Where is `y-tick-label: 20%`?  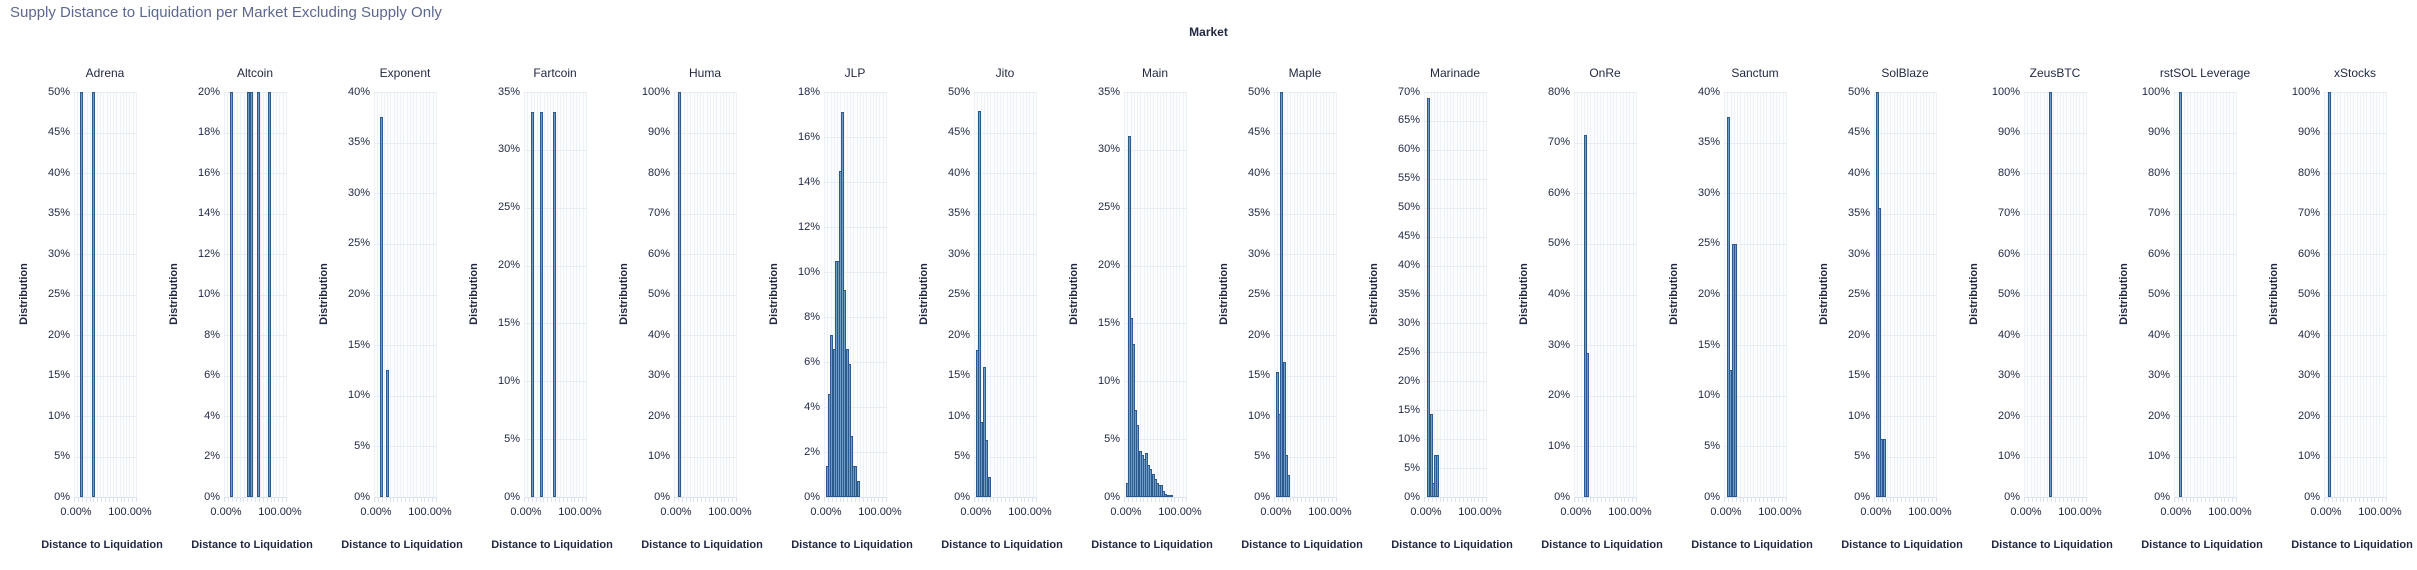 y-tick-label: 20% is located at coordinates (508, 265).